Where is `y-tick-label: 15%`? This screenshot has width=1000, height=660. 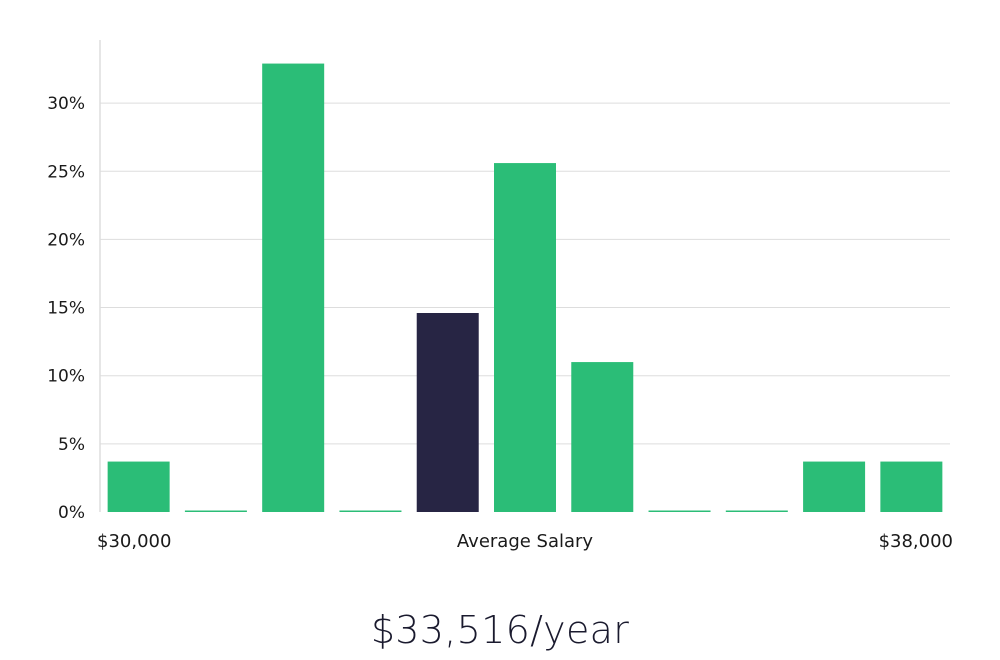
y-tick-label: 15% is located at coordinates (66, 309).